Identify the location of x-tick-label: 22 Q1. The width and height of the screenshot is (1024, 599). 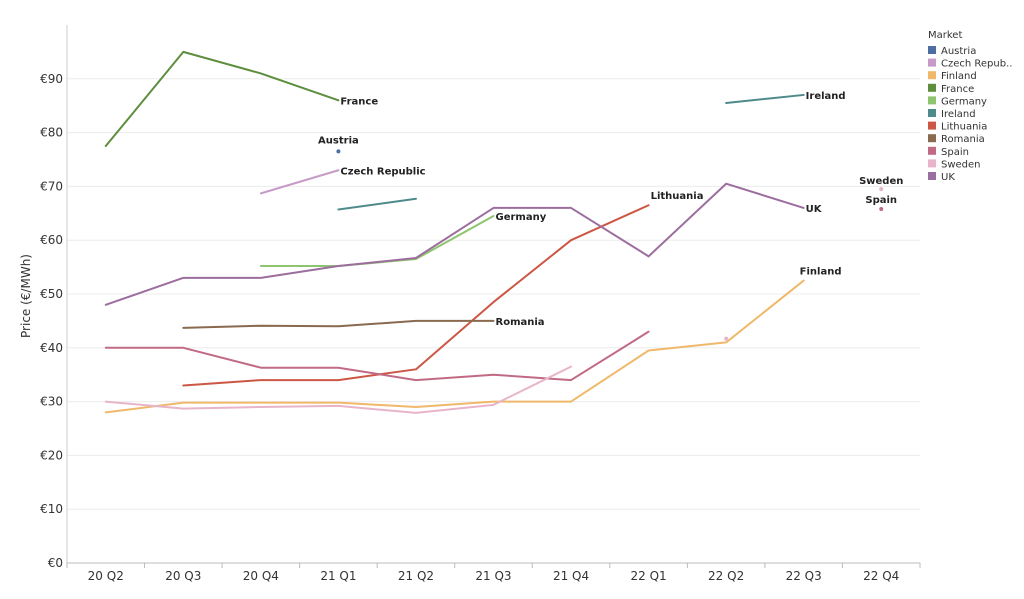
(649, 576).